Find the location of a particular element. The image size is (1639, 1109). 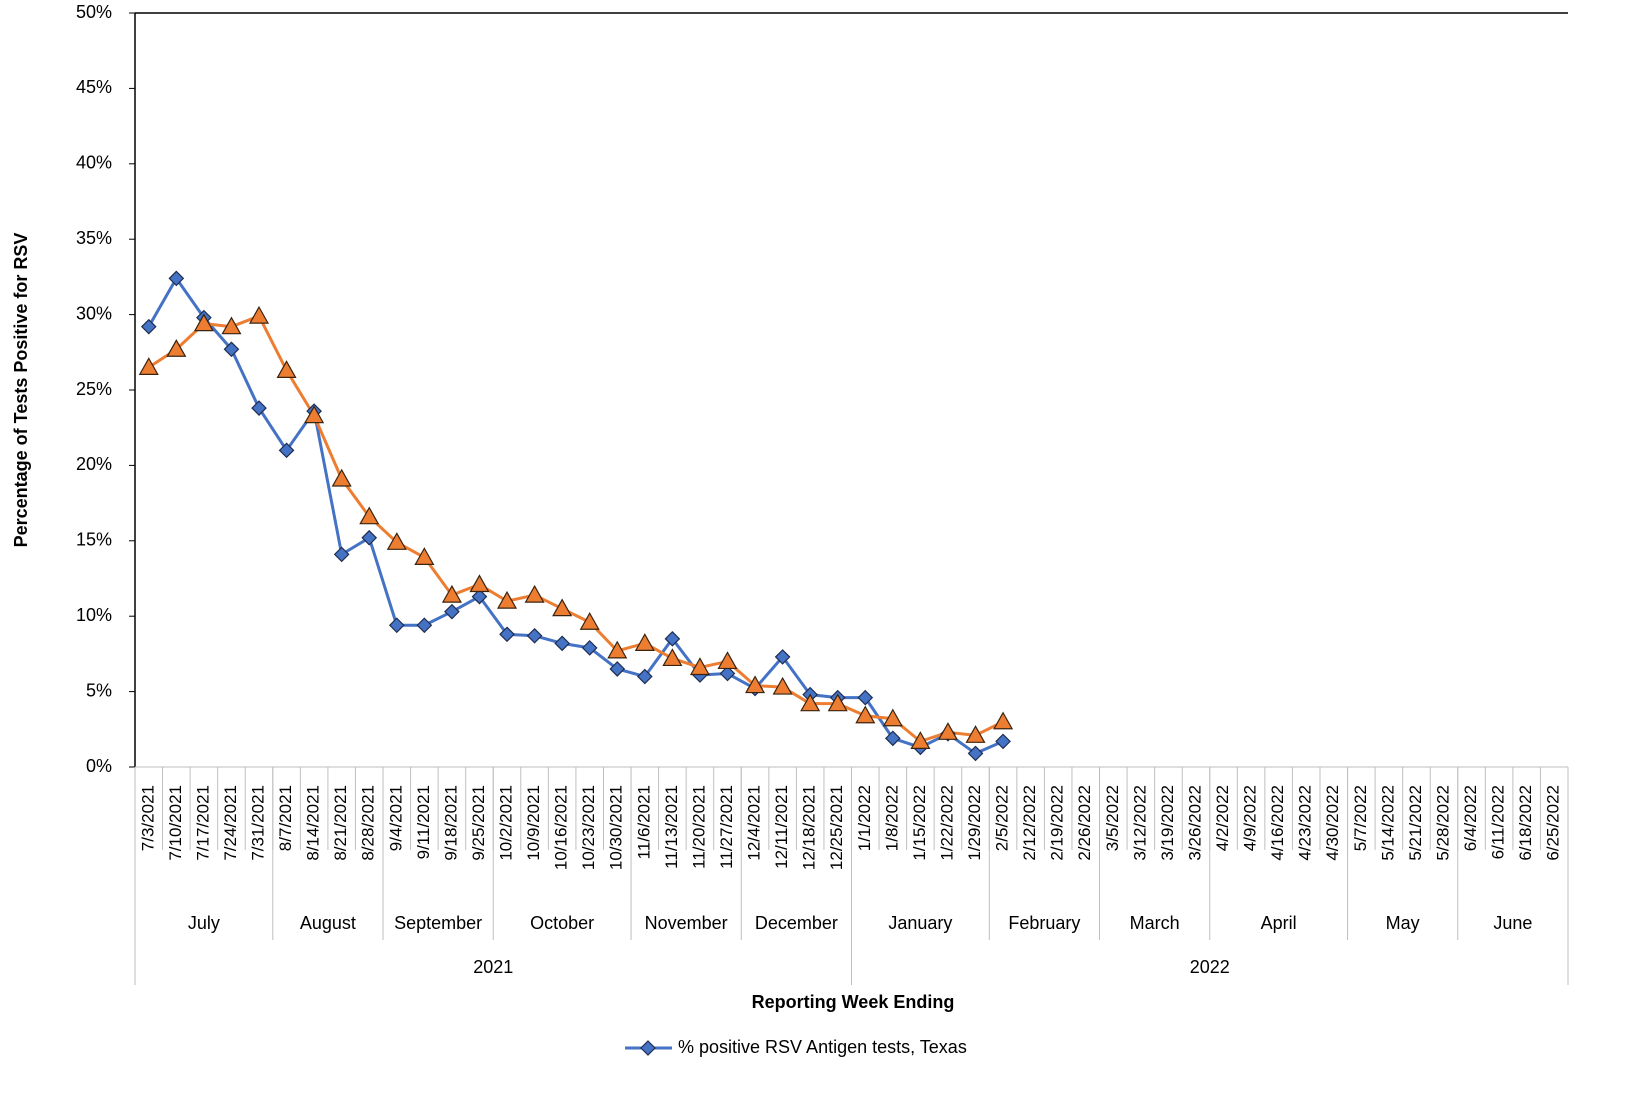

x-tick-label: 11/20/2021 is located at coordinates (698, 827).